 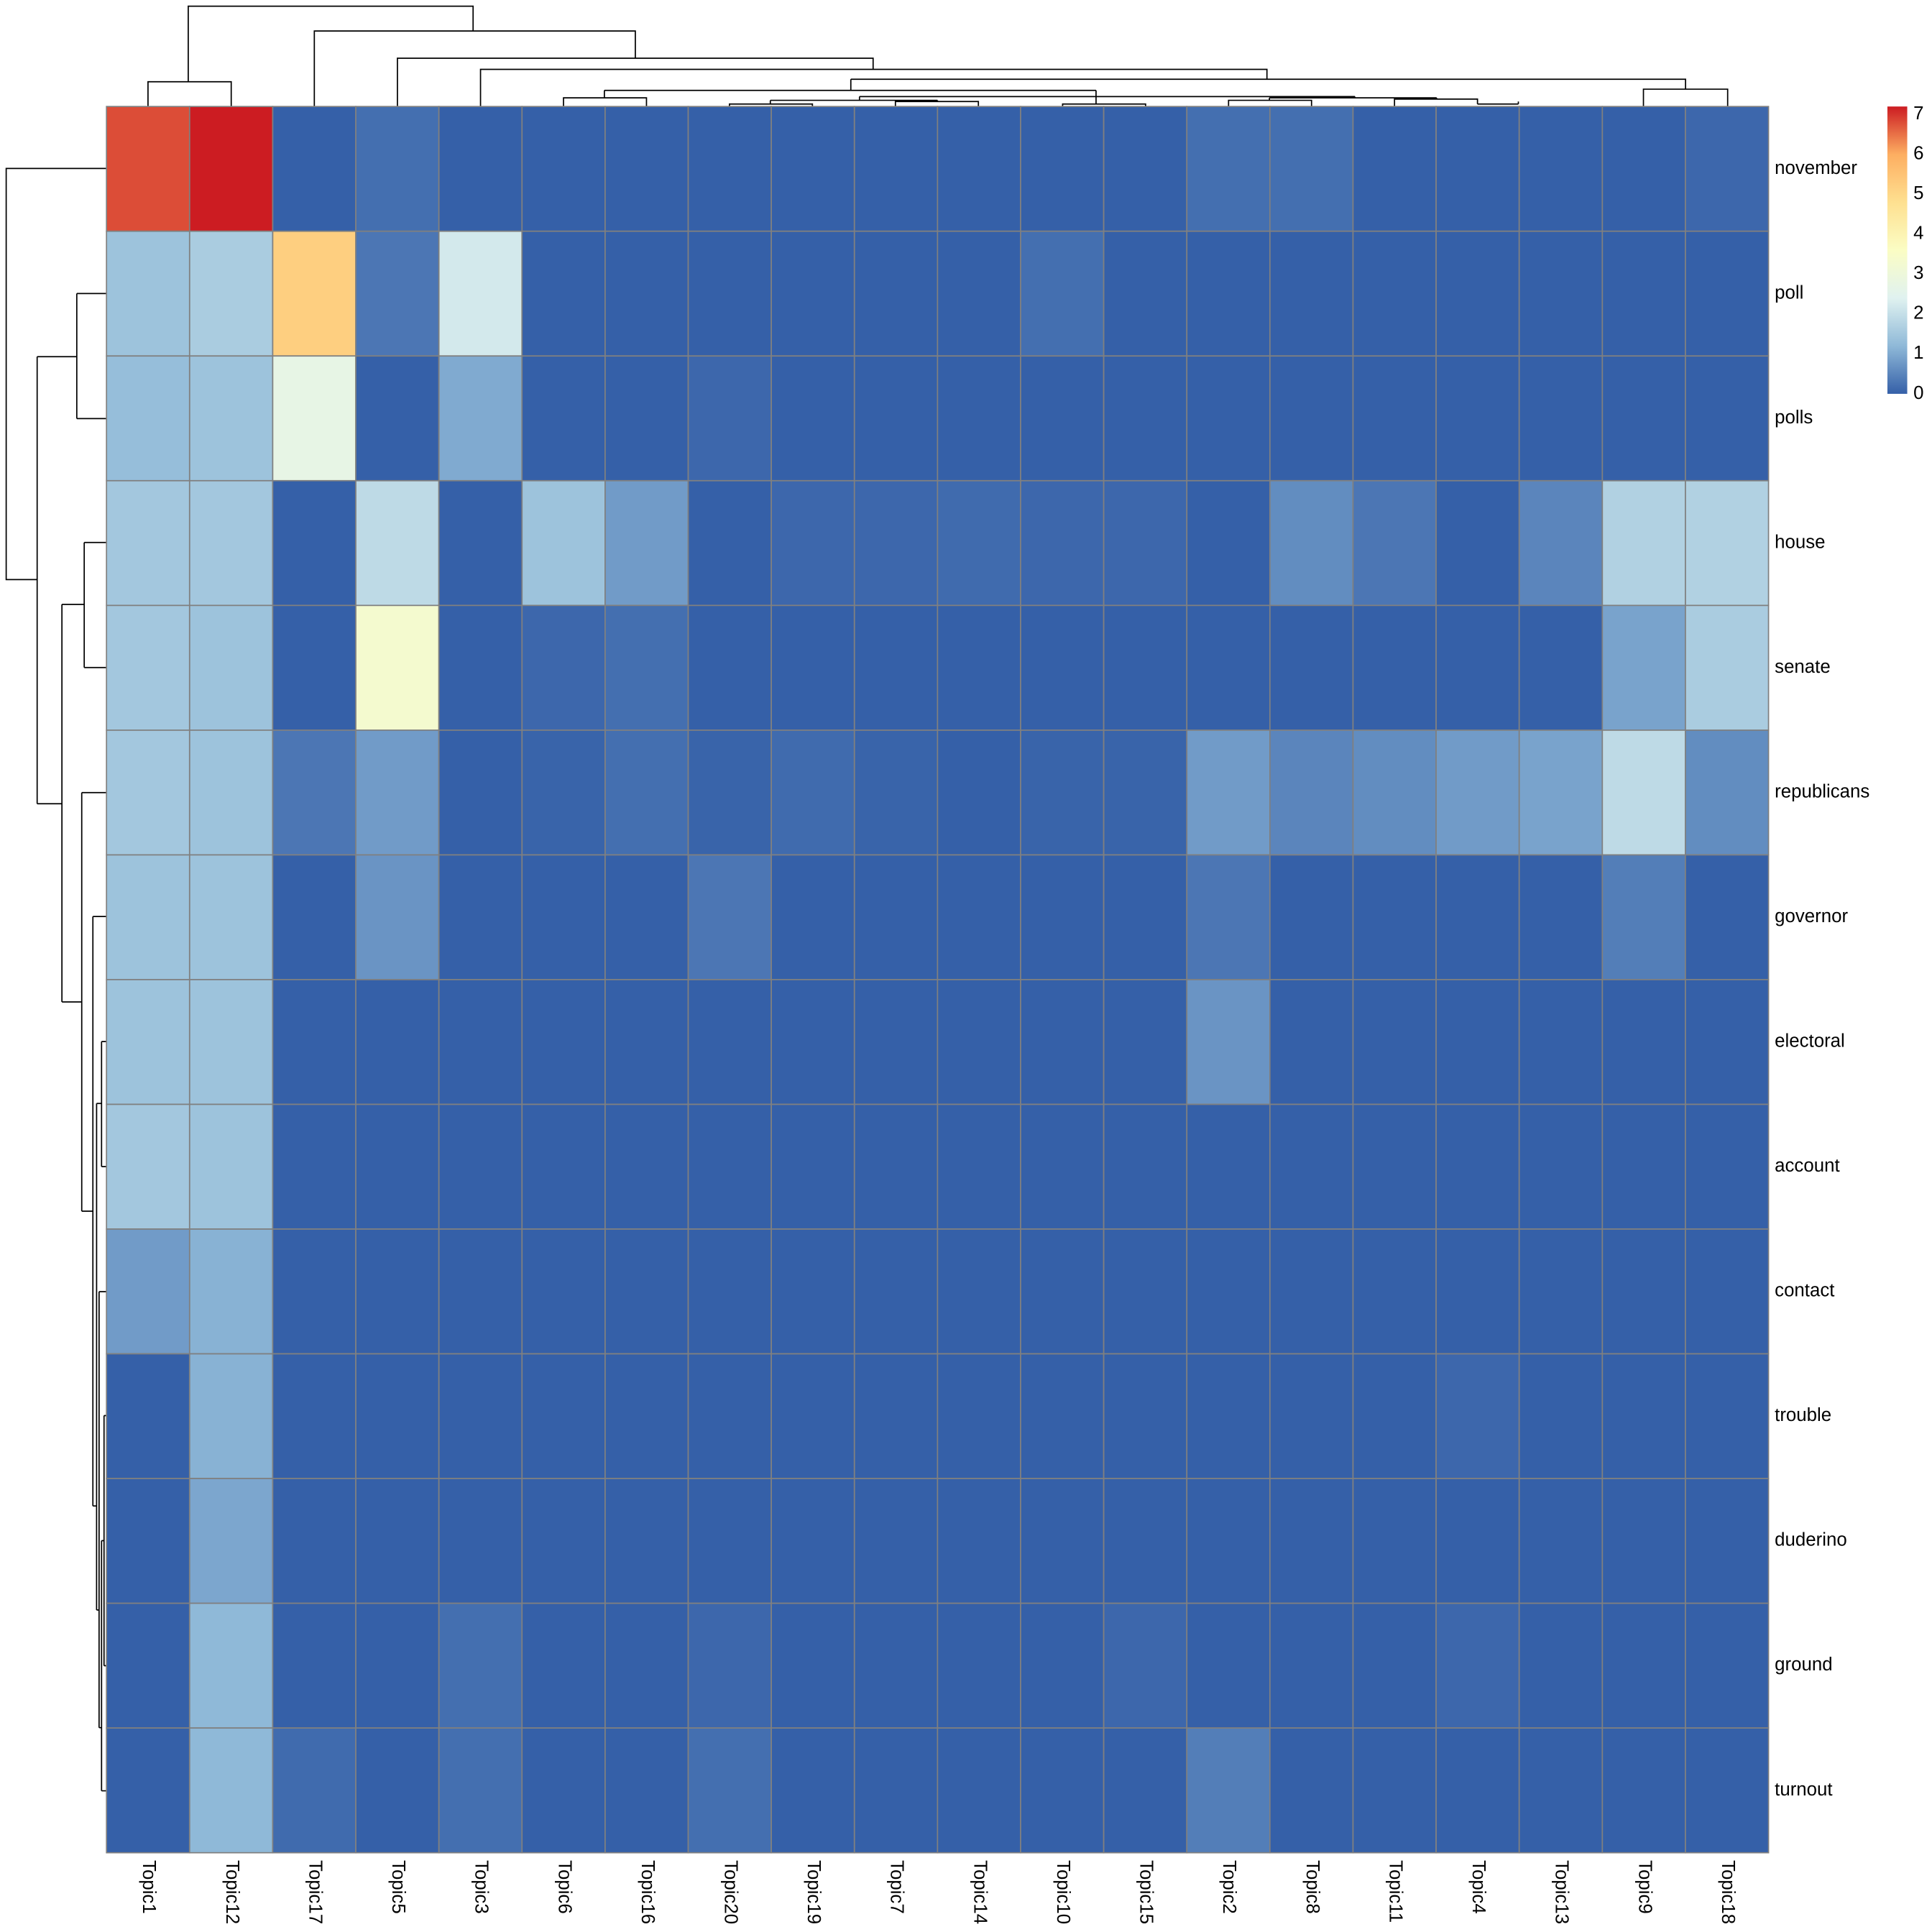 I want to click on column-label: Topic17, so click(x=315, y=1892).